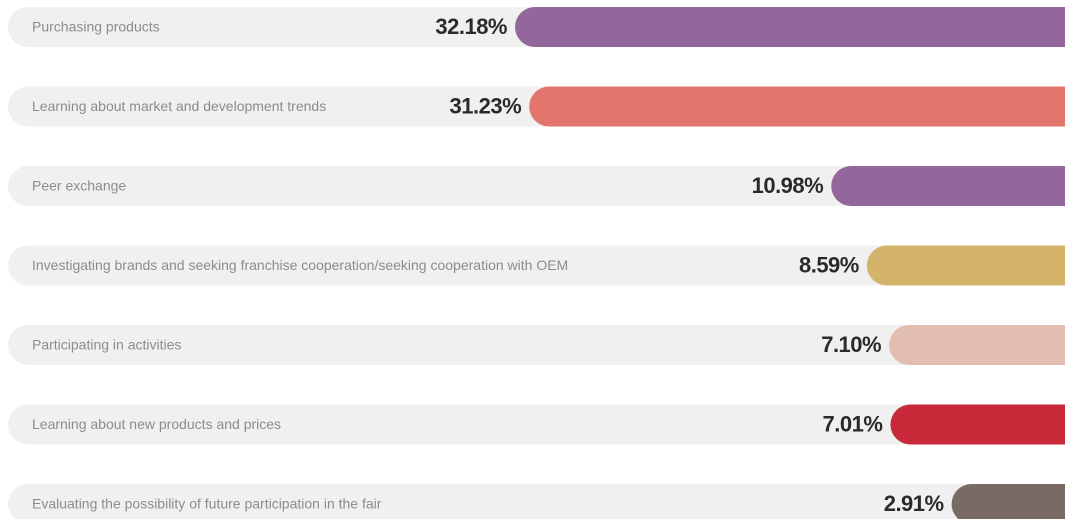  I want to click on category-label: Learning about new products and prices, so click(156, 424).